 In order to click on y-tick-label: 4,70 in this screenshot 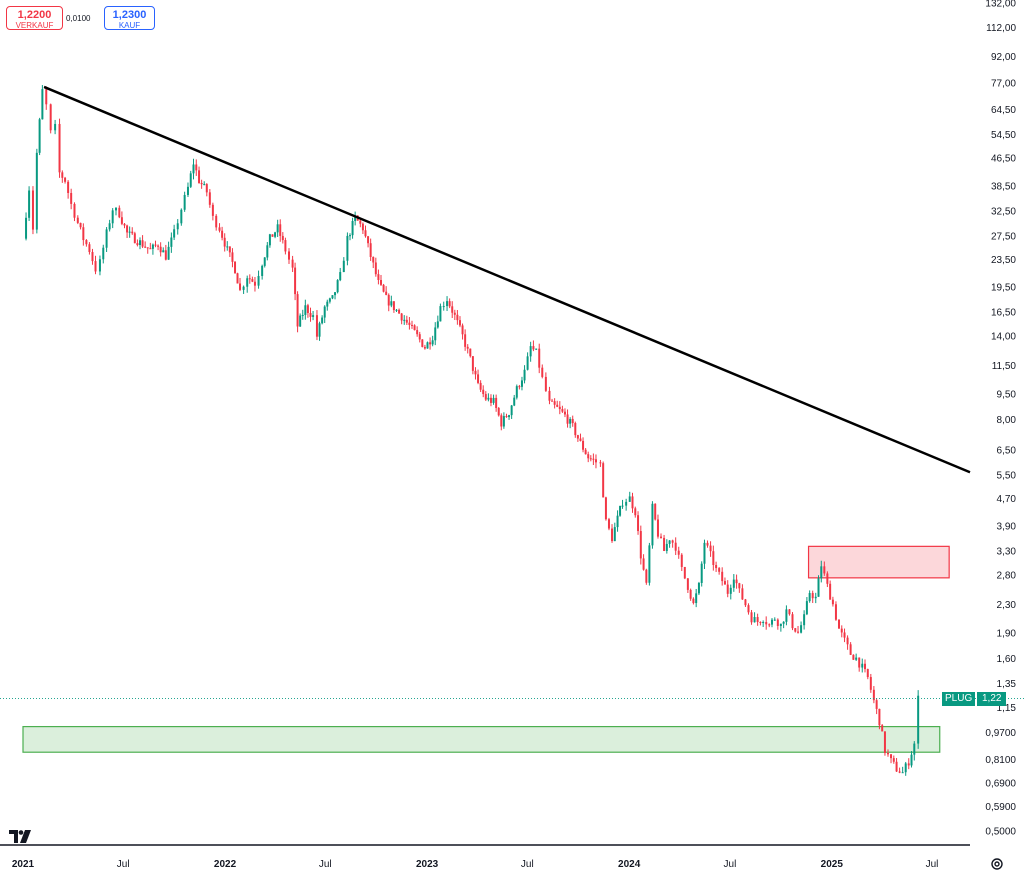, I will do `click(1007, 499)`.